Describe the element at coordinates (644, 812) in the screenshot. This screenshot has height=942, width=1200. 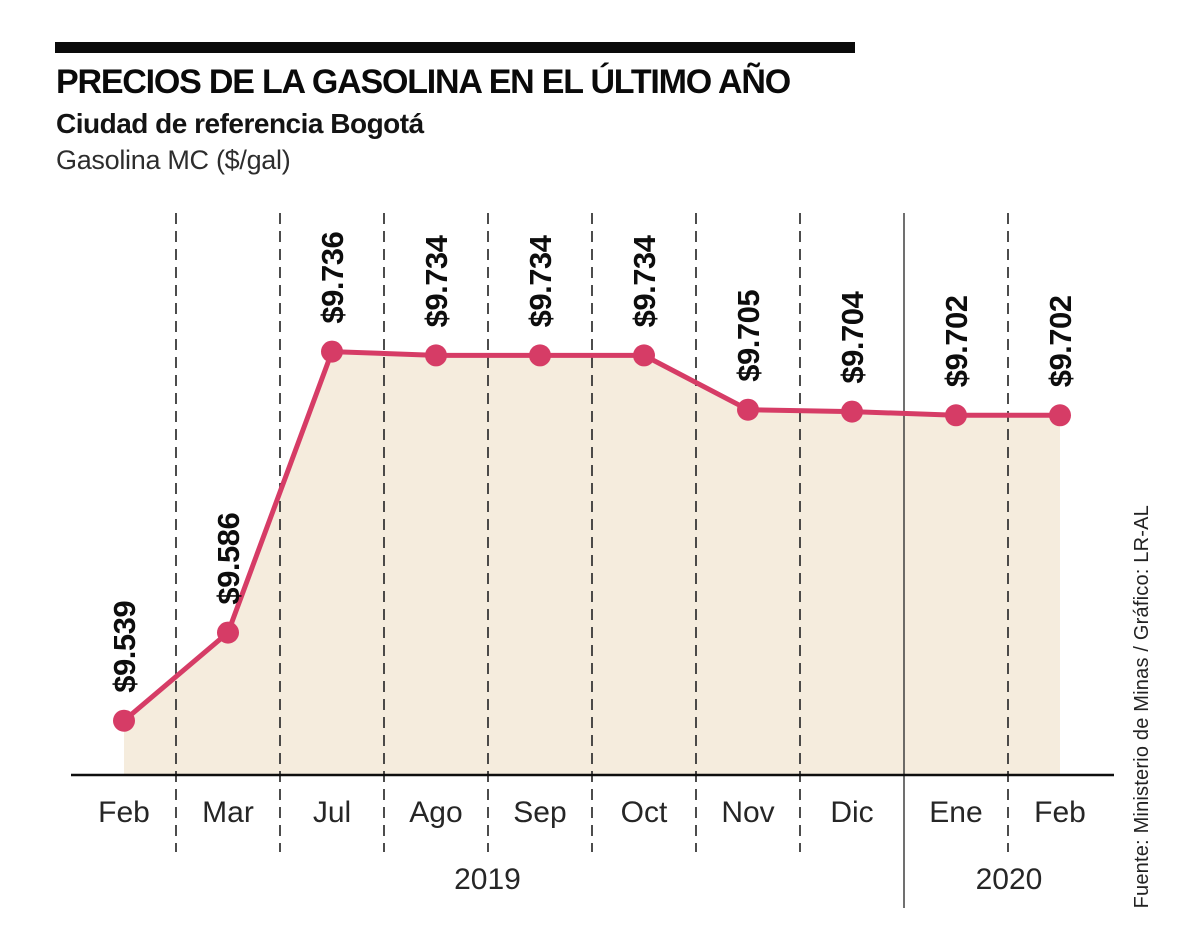
I see `x-axis-month-label: Oct` at that location.